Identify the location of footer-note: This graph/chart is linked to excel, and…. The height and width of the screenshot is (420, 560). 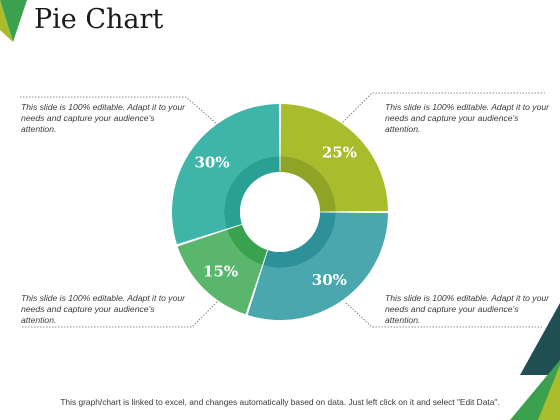
(280, 402).